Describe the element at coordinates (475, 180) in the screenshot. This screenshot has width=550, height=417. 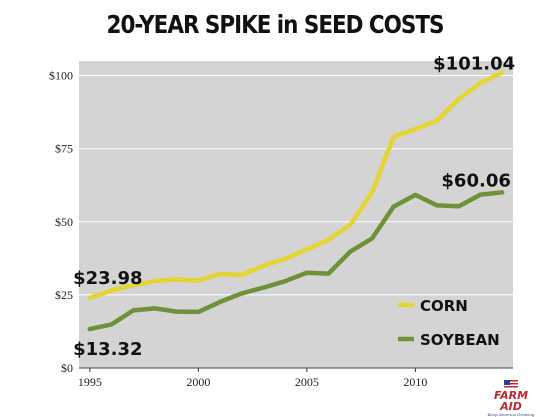
I see `value-annotation: $60.06` at that location.